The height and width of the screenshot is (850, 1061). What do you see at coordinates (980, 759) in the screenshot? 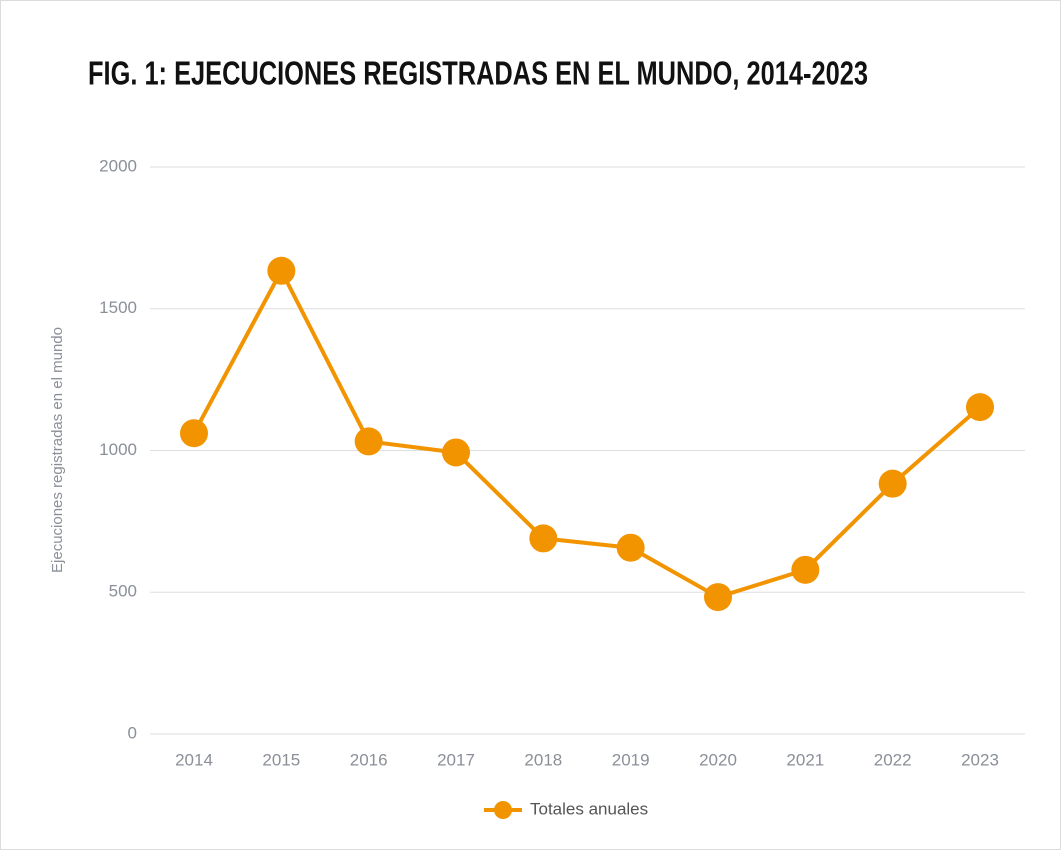
I see `x-tick-label: 2023` at bounding box center [980, 759].